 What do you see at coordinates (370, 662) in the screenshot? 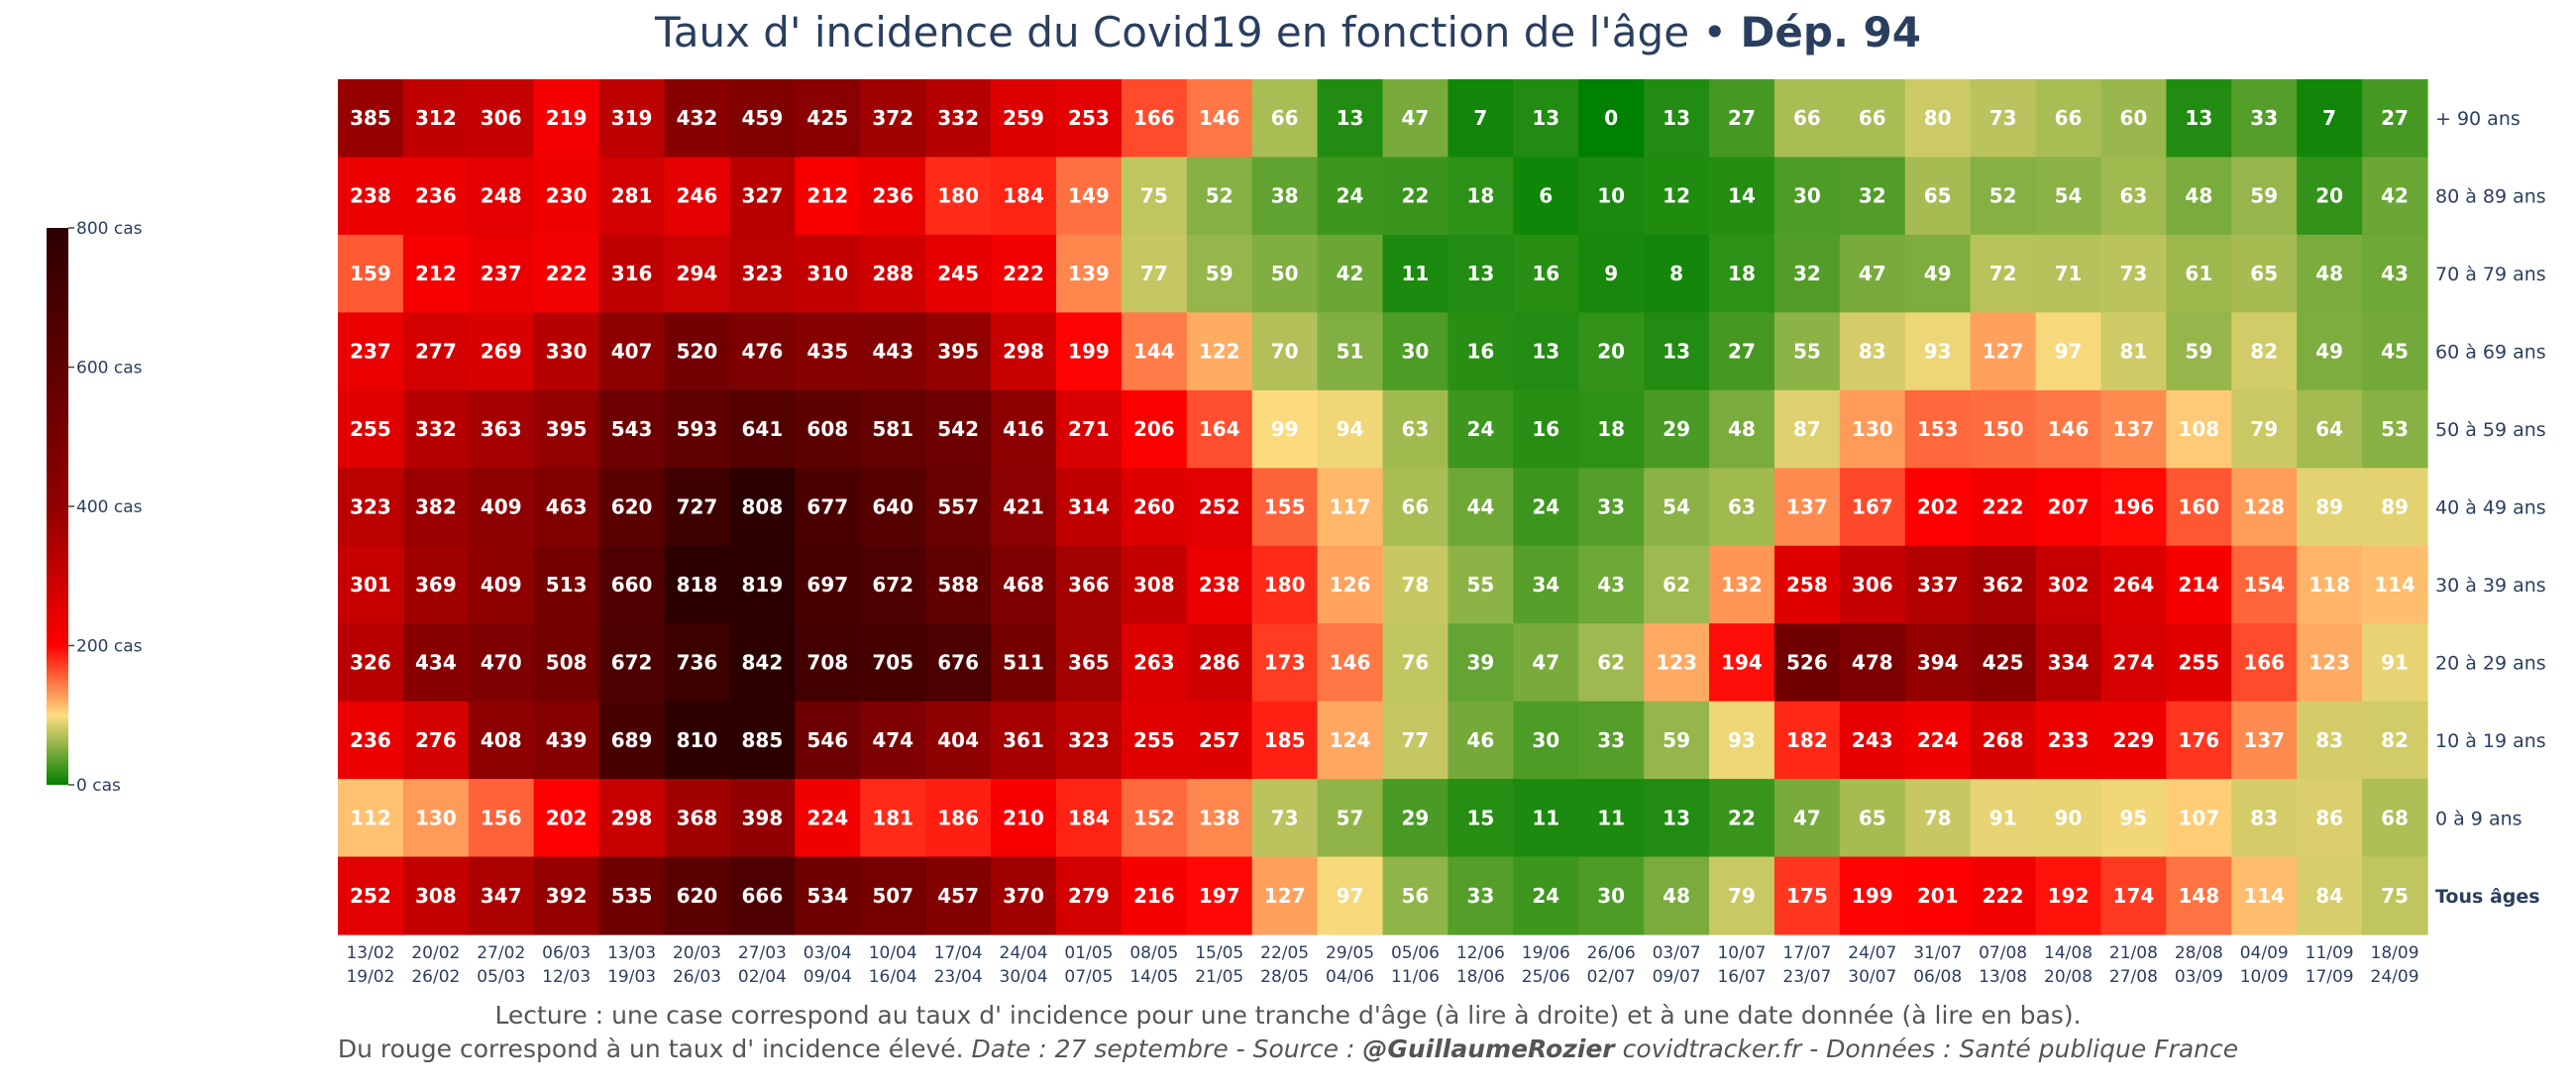
I see `cell-value-label: 326` at bounding box center [370, 662].